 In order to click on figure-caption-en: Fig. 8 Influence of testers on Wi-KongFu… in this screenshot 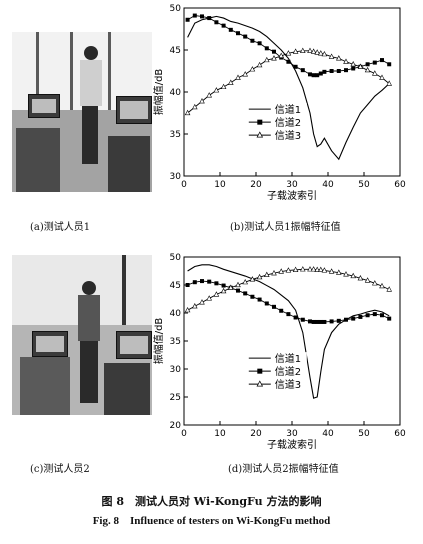, I will do `click(211, 521)`.